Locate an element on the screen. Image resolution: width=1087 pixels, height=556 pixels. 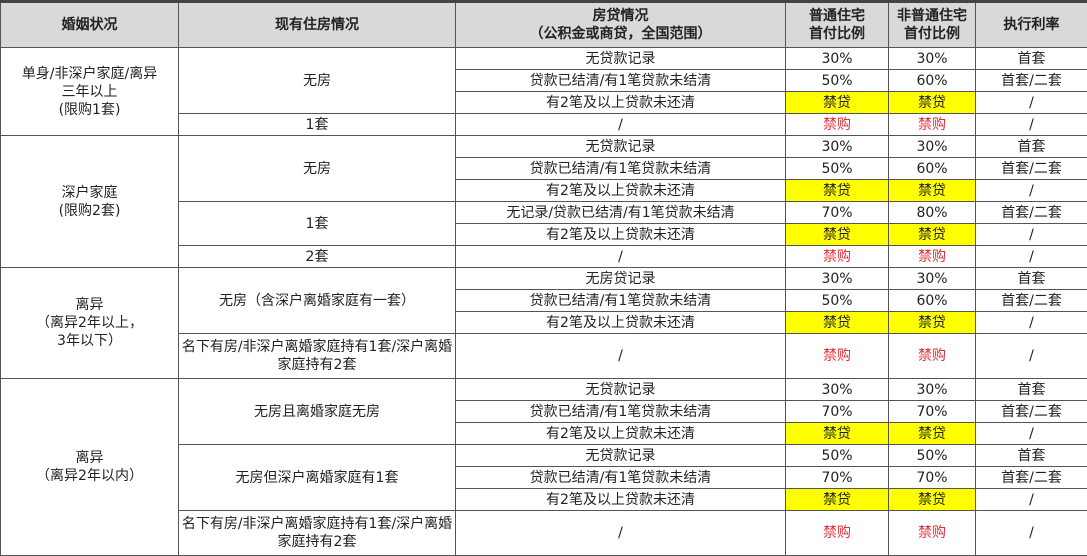
loan-cell: 无房贷记录 is located at coordinates (621, 279).